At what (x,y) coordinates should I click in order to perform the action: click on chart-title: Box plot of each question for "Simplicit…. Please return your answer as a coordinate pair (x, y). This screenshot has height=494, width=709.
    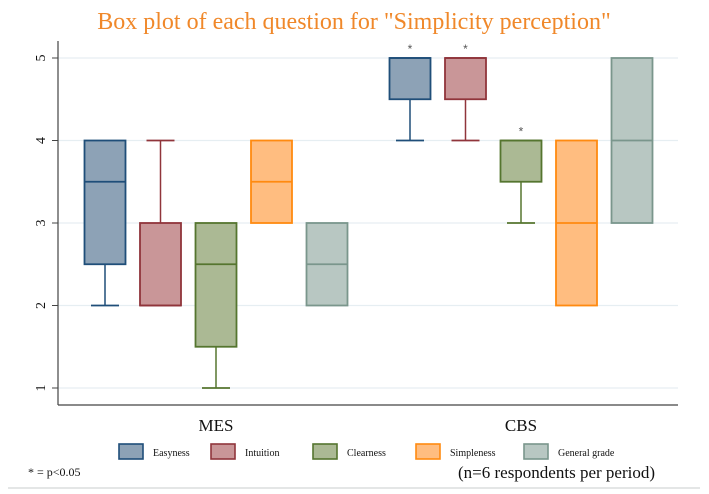
    Looking at the image, I should click on (354, 22).